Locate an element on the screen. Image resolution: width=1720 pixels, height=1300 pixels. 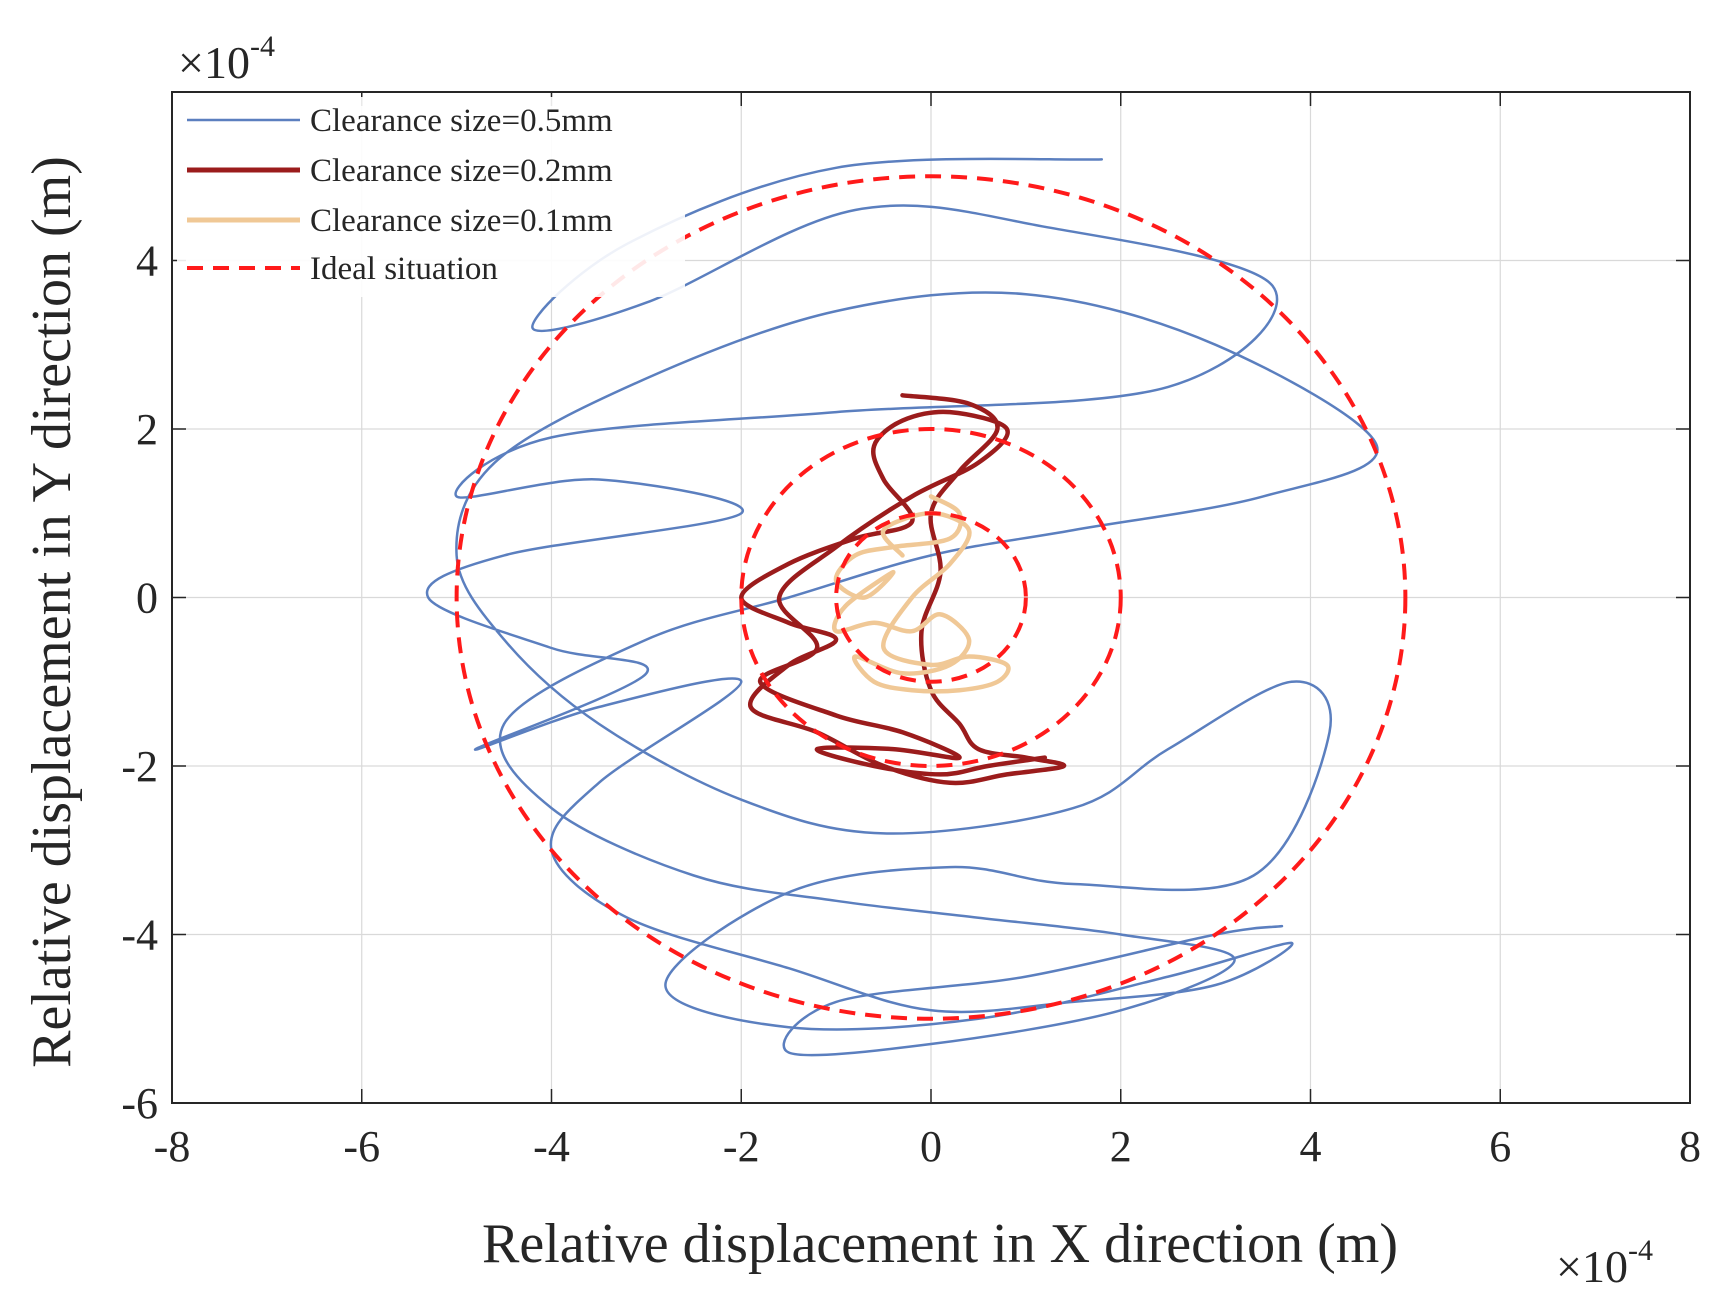
x-multiplier-base: ×10 is located at coordinates (1592, 1266).